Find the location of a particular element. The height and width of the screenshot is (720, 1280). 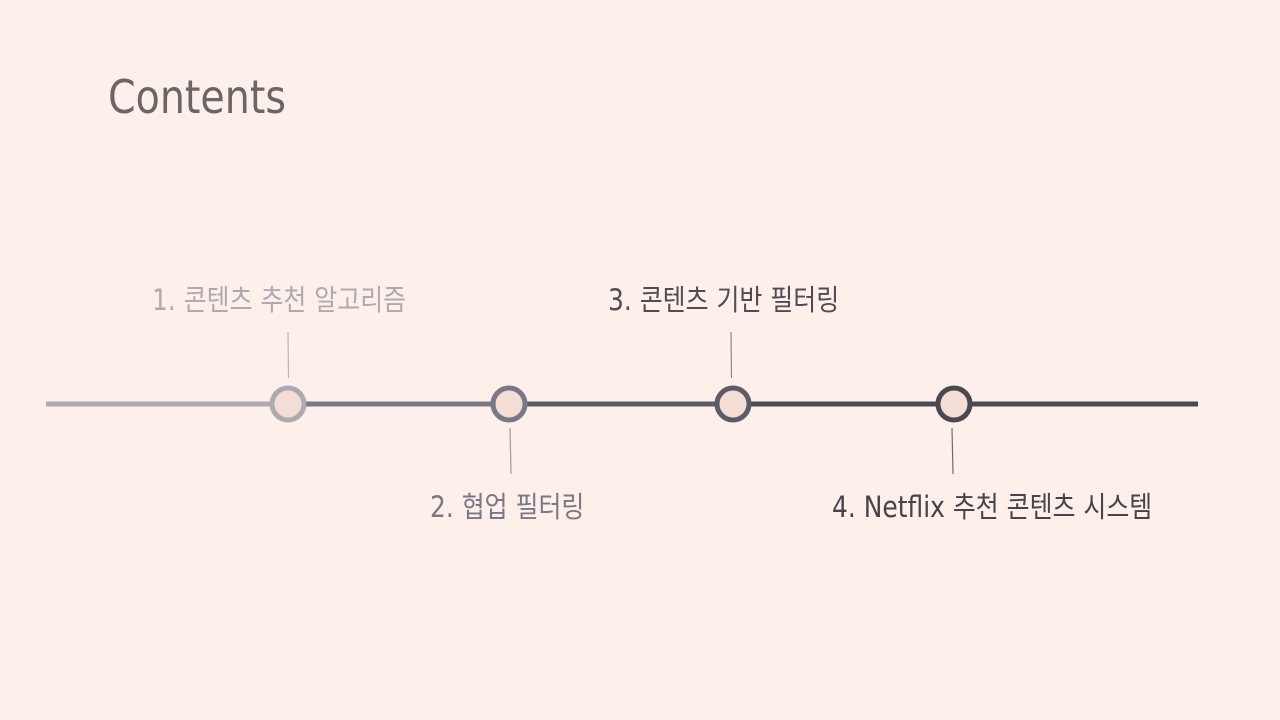

timeline-label-3: 3. 콘텐츠 기반 필터링 is located at coordinates (724, 300).